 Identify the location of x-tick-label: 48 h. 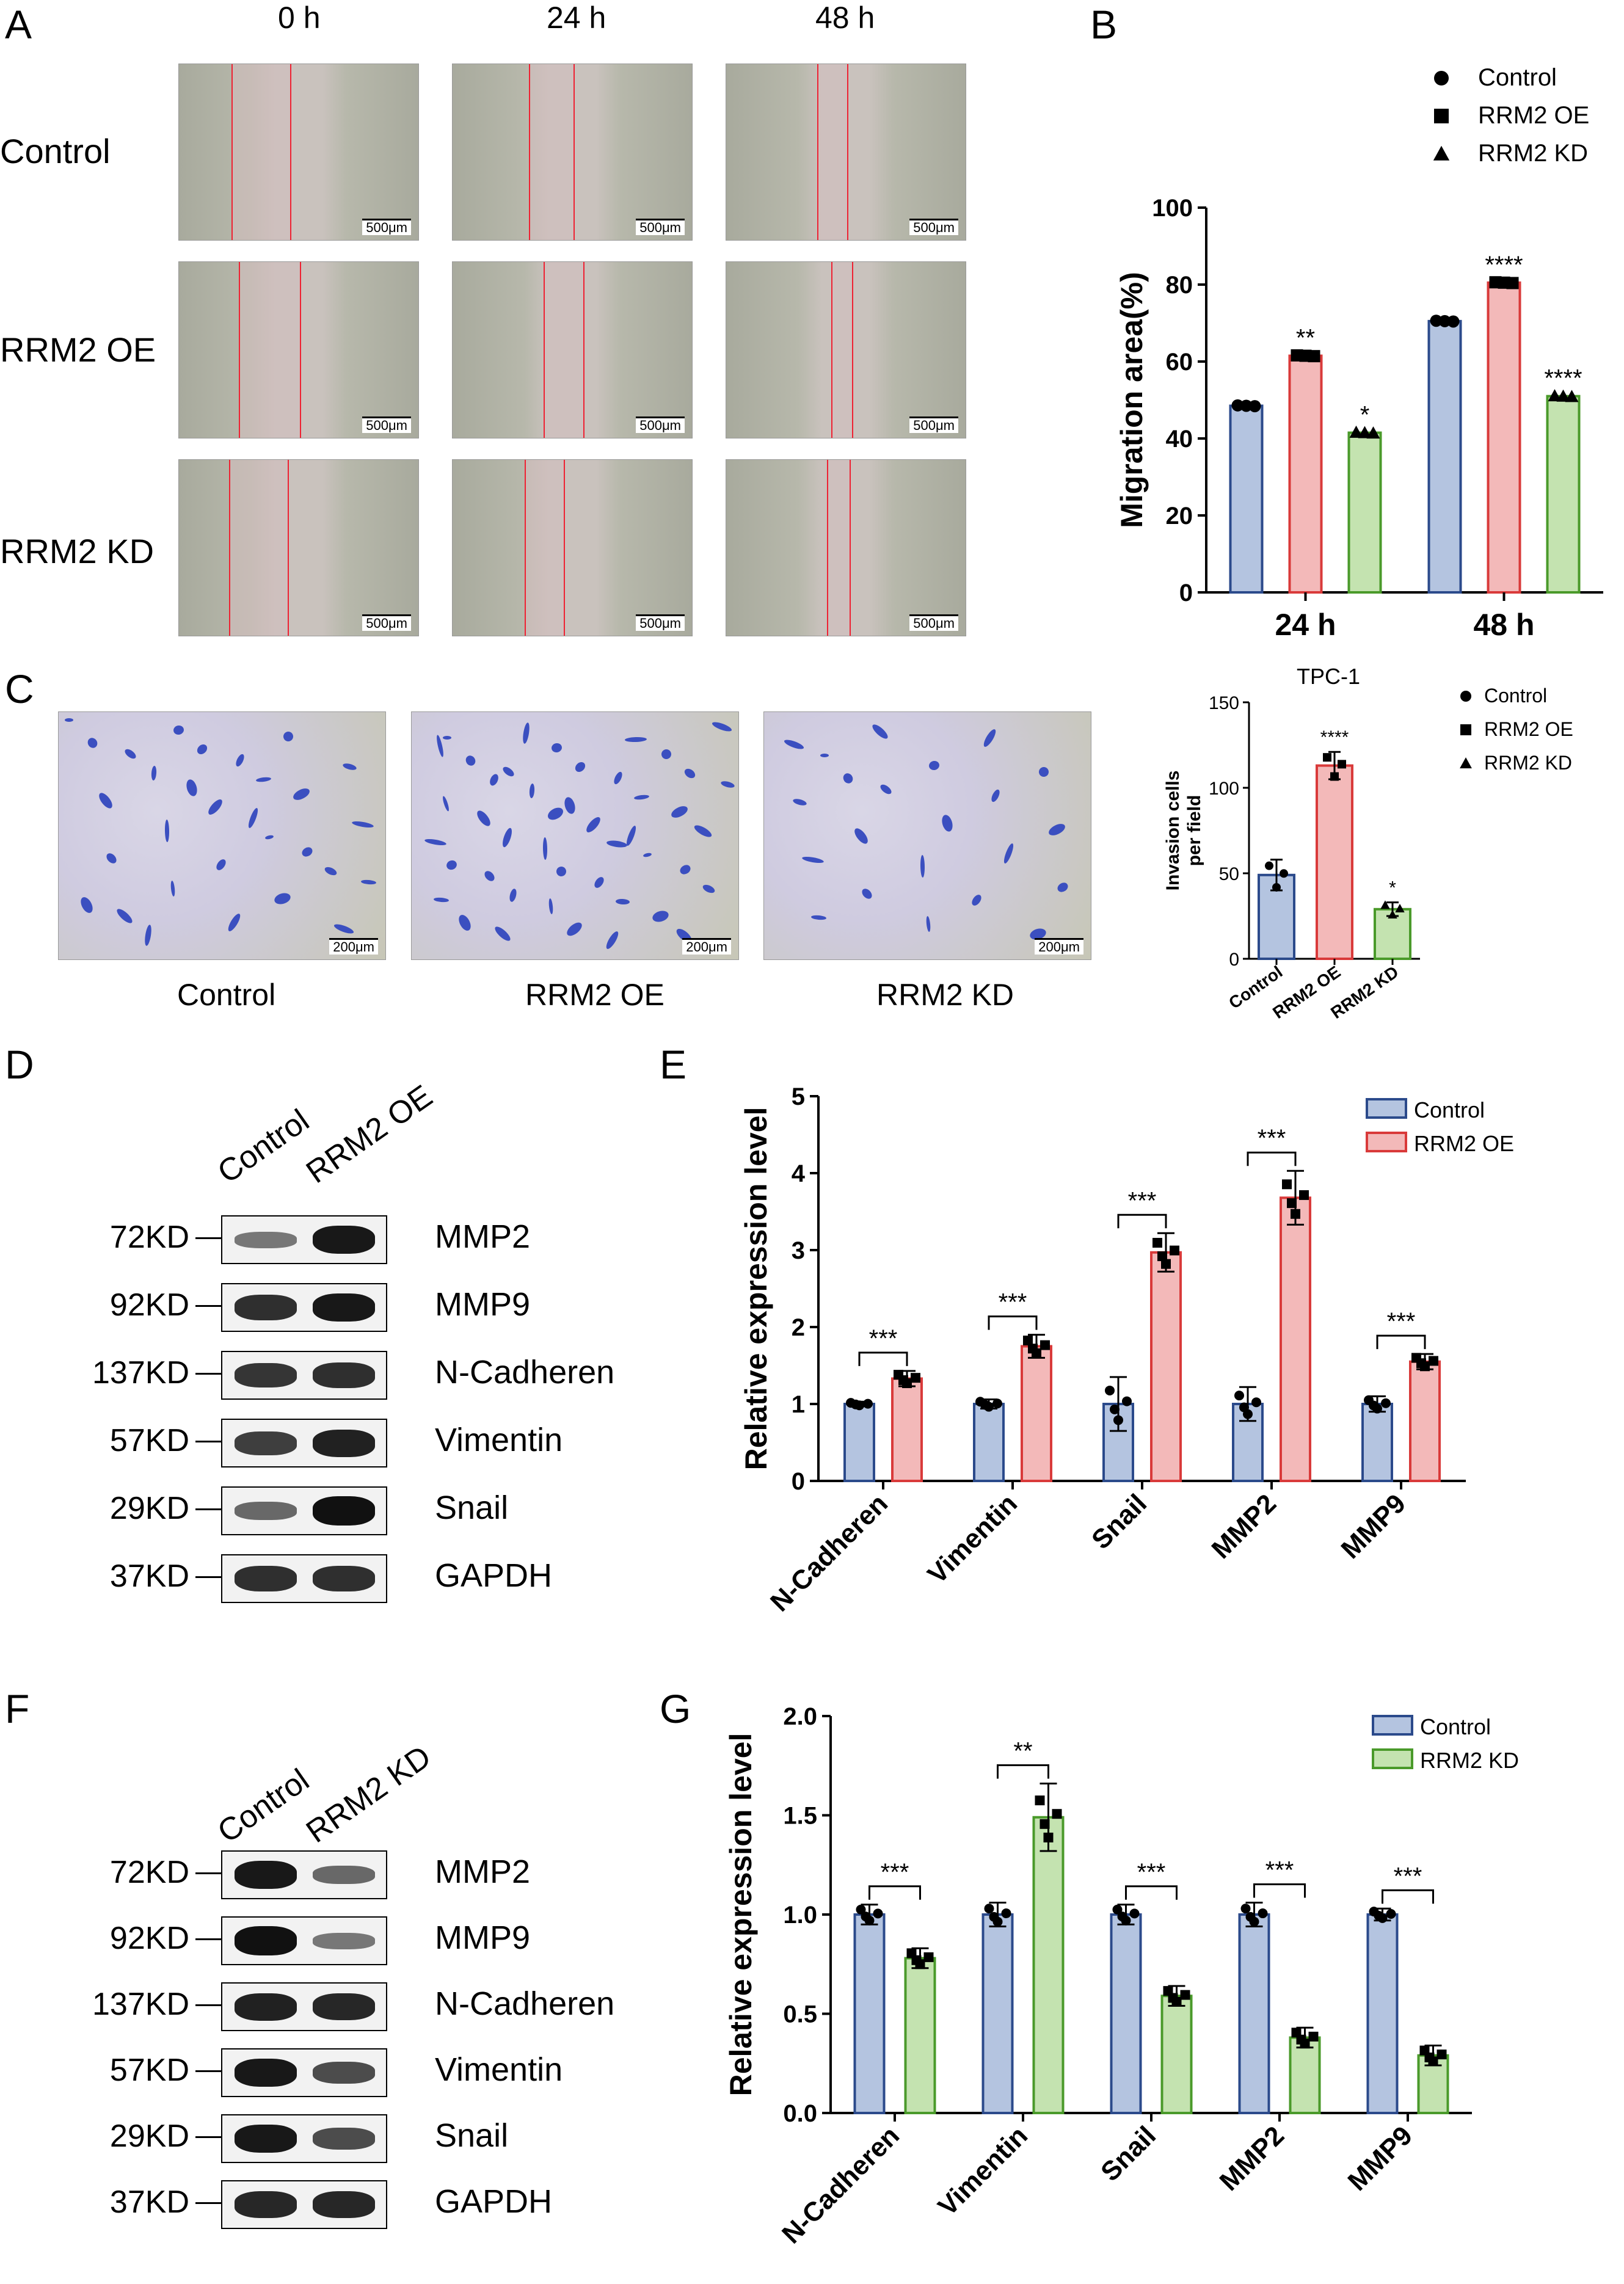
(1504, 625).